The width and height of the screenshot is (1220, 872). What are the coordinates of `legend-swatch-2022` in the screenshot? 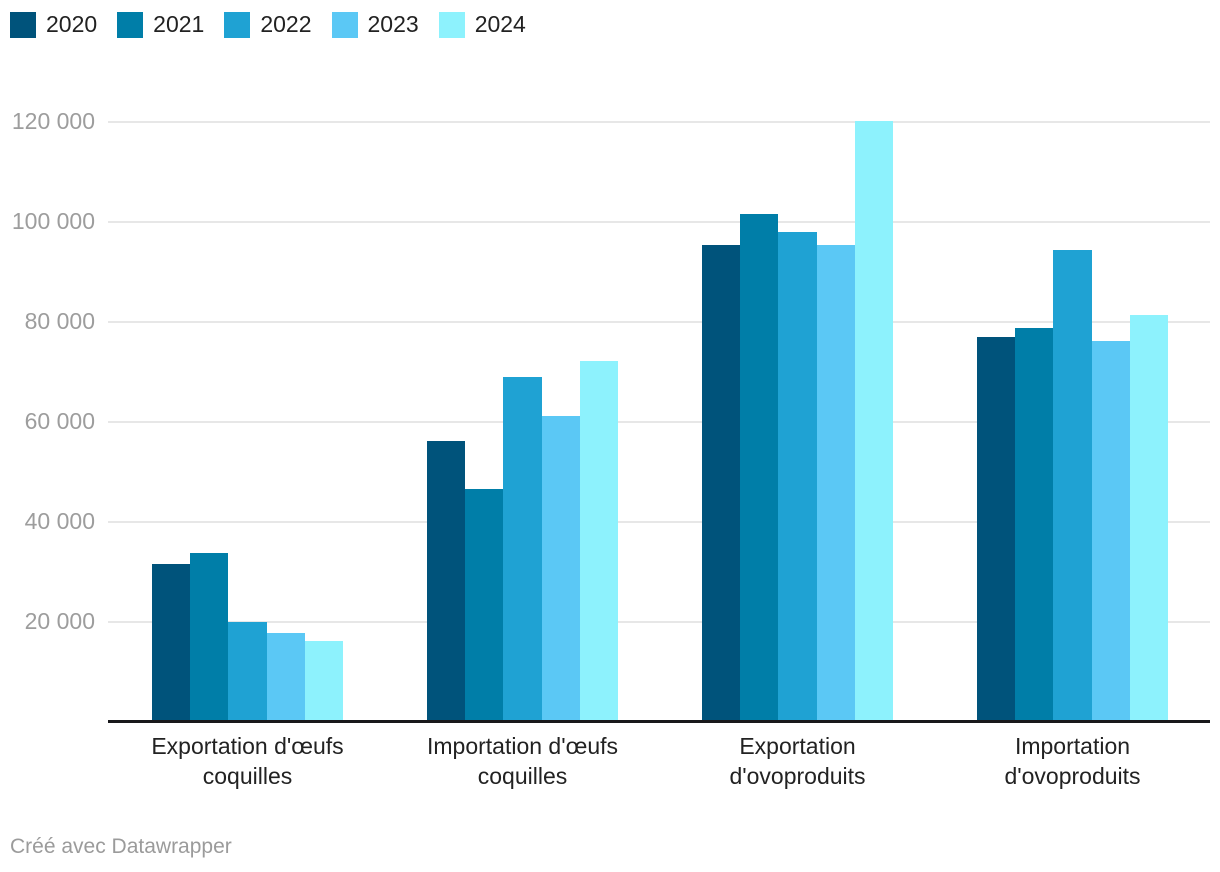 It's located at (237, 24).